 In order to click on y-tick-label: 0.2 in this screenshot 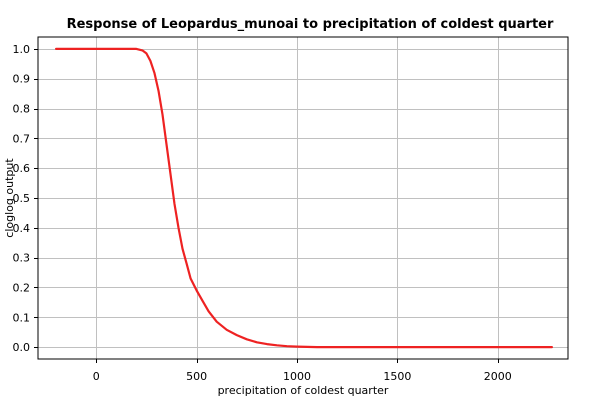, I will do `click(22, 287)`.